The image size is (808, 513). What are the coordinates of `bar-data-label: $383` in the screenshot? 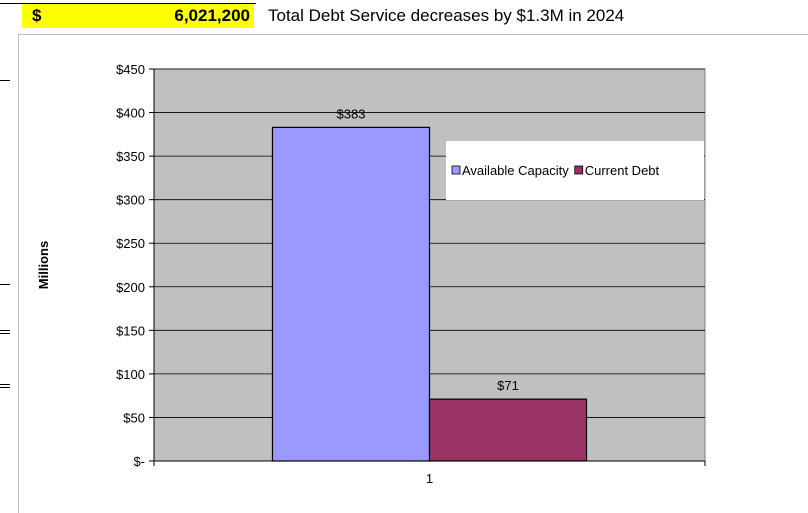 It's located at (351, 113).